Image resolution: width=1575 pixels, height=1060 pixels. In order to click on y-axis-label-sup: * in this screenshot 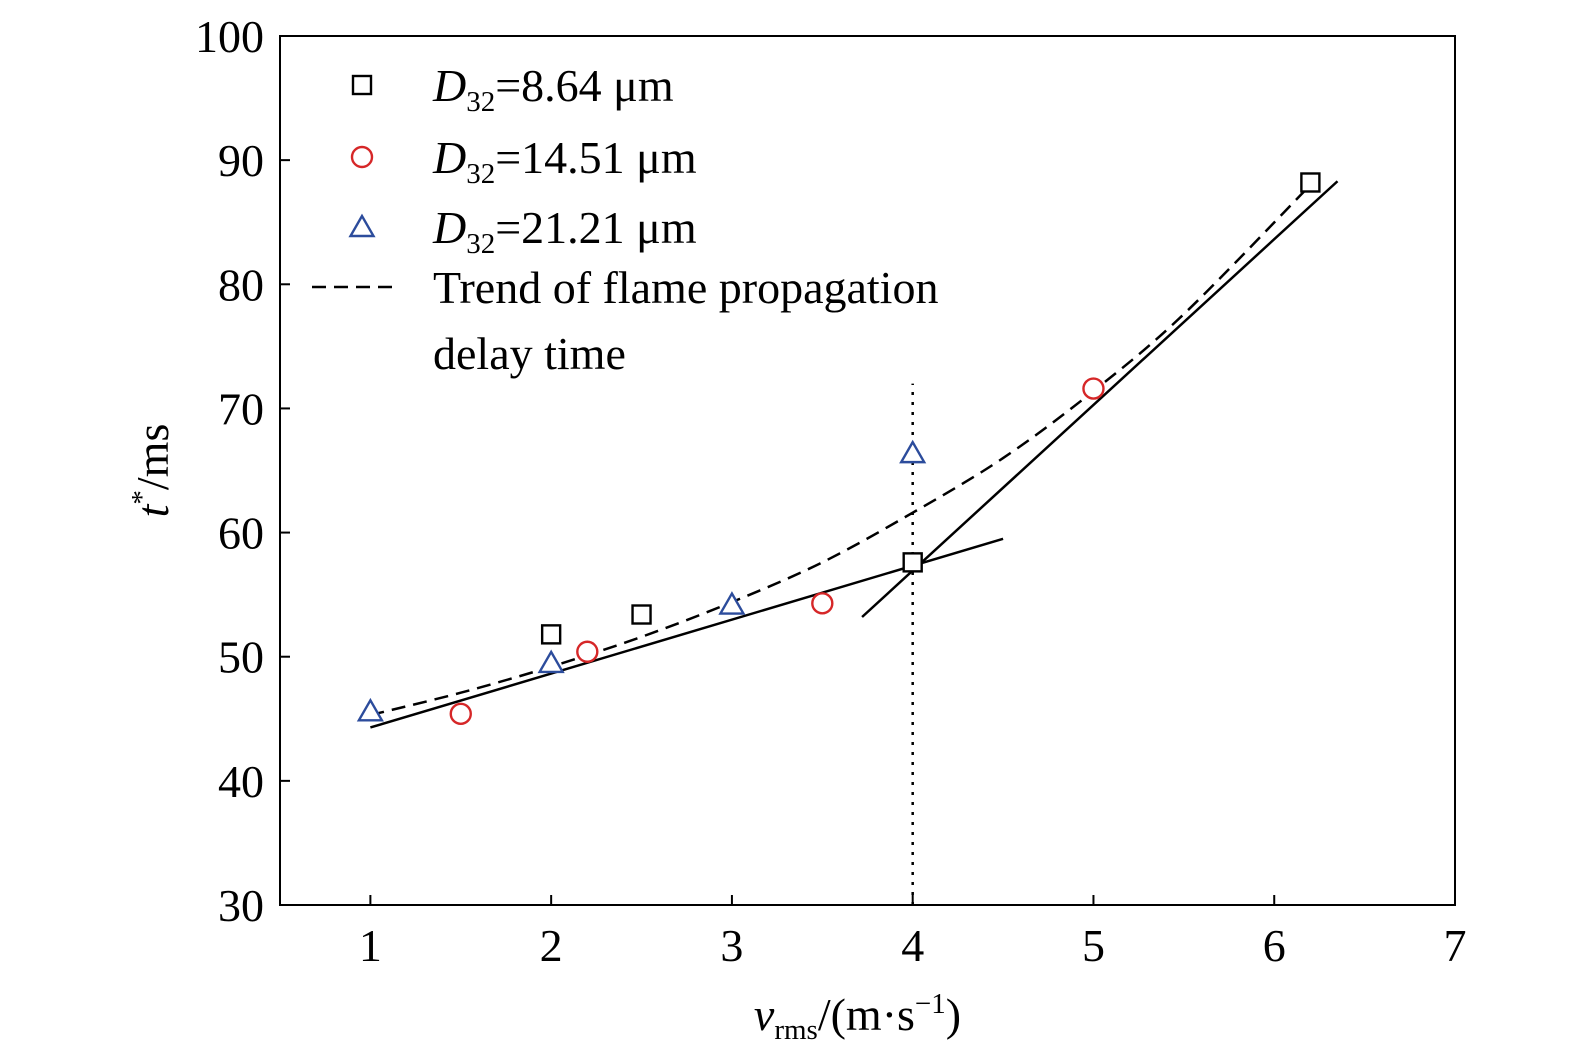, I will do `click(142, 497)`.